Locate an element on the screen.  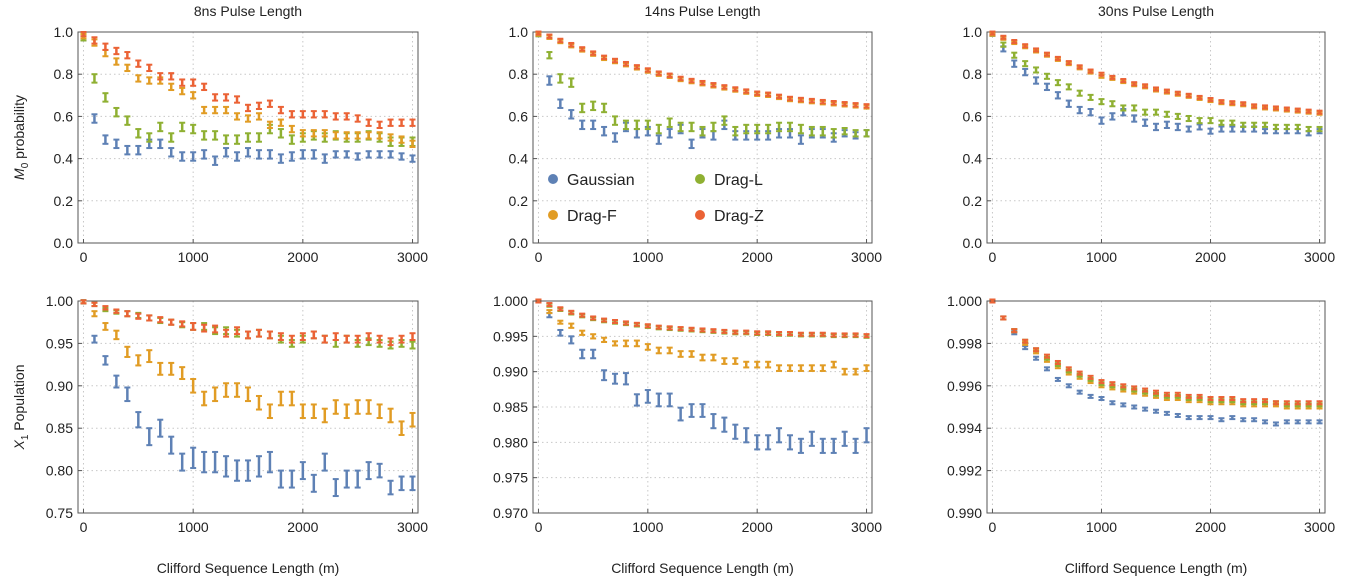
y-tick-label: 0.985 is located at coordinates (510, 407).